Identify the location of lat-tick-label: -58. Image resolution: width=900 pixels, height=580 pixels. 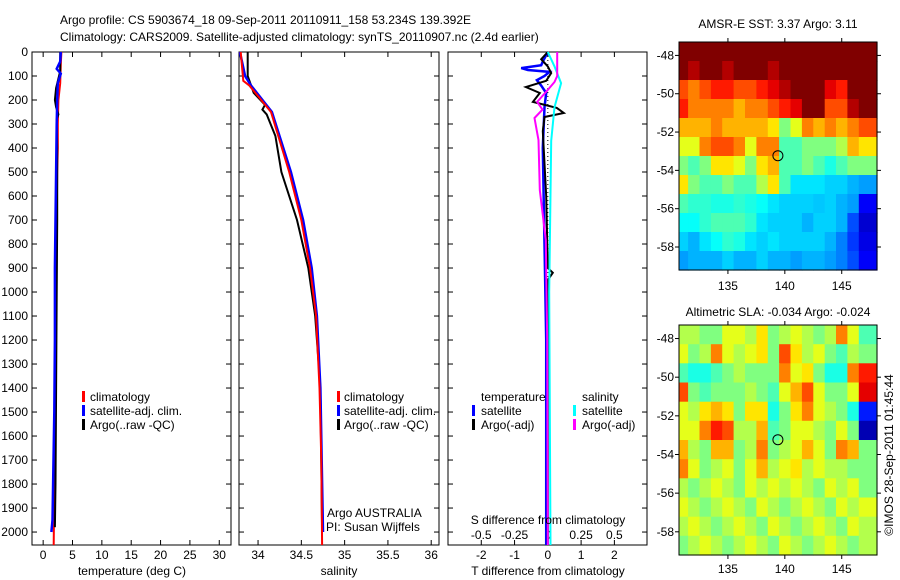
(666, 247).